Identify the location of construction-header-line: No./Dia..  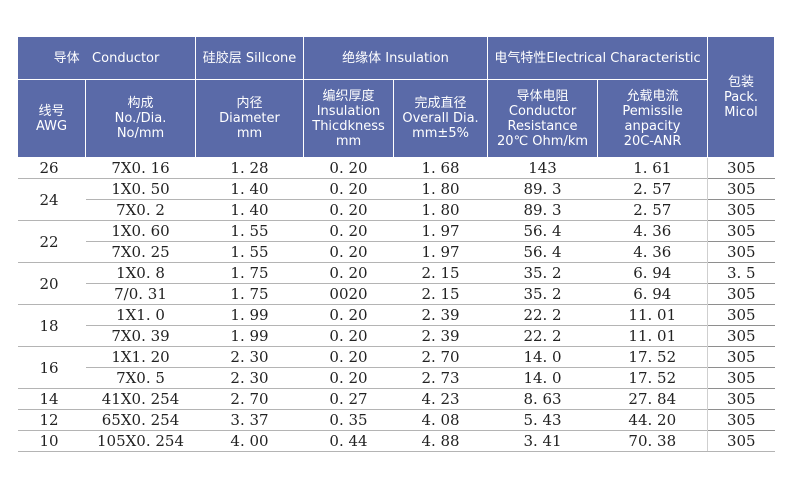
(140, 118).